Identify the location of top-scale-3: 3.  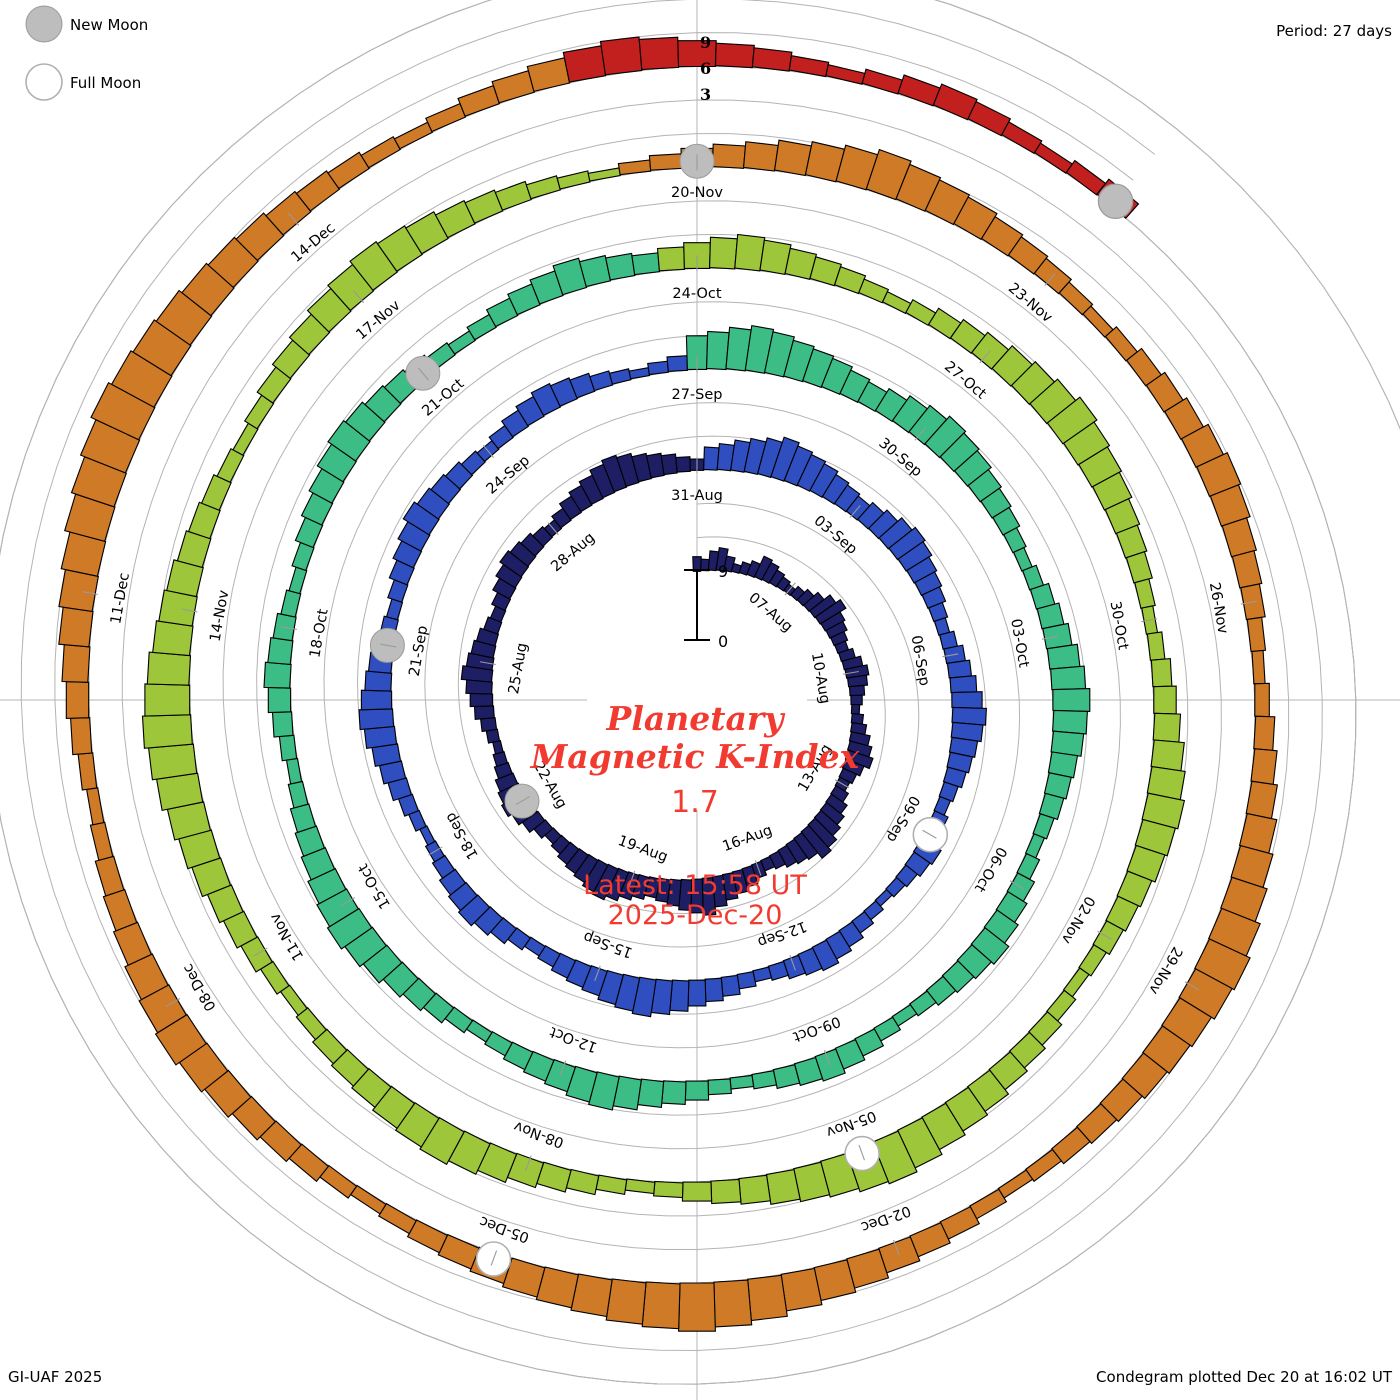
(705, 94).